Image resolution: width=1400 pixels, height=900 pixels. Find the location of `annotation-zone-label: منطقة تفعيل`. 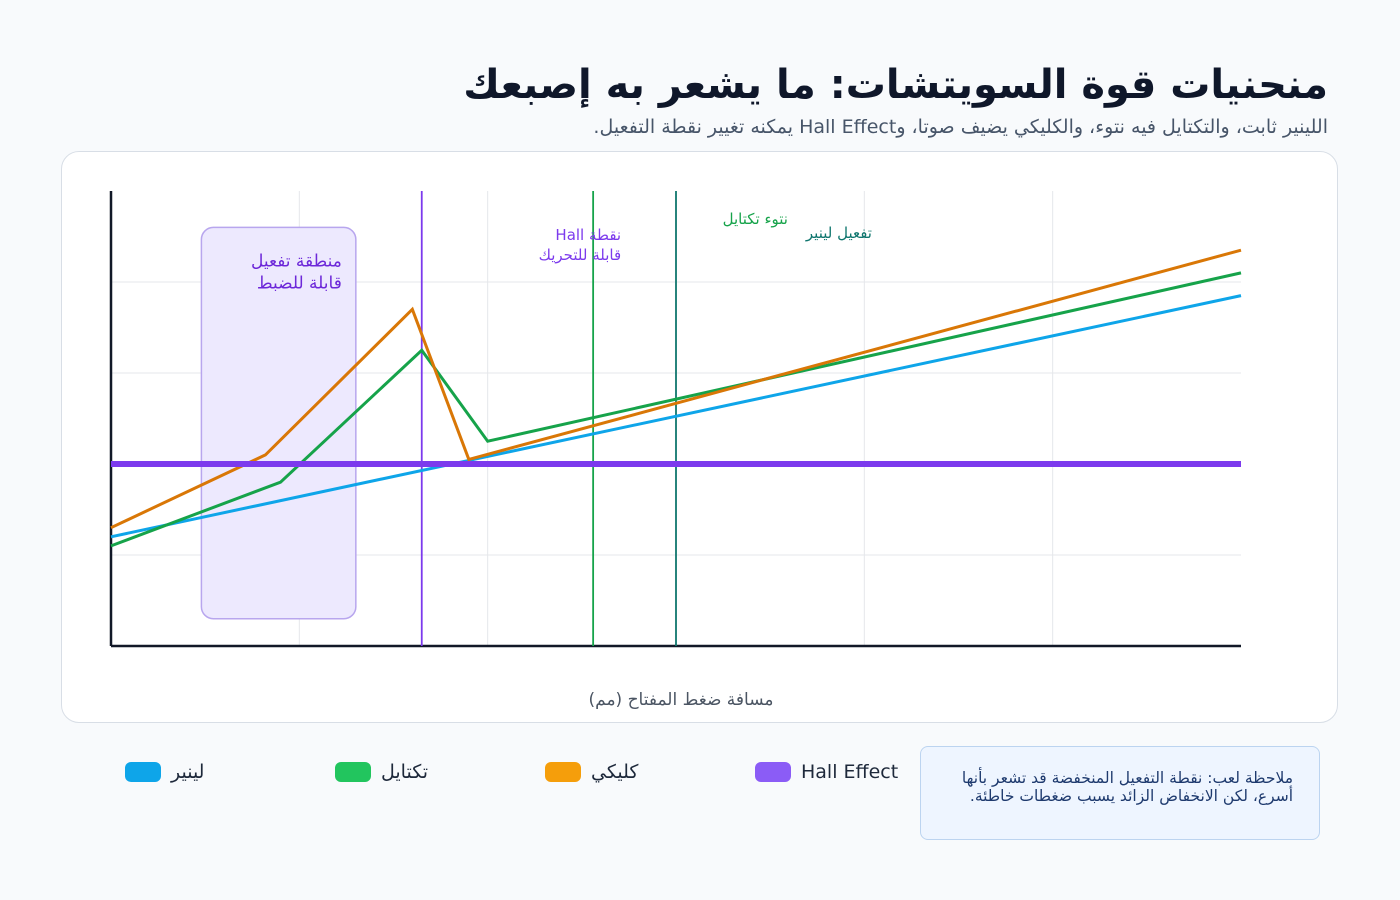

annotation-zone-label: منطقة تفعيل is located at coordinates (296, 261).